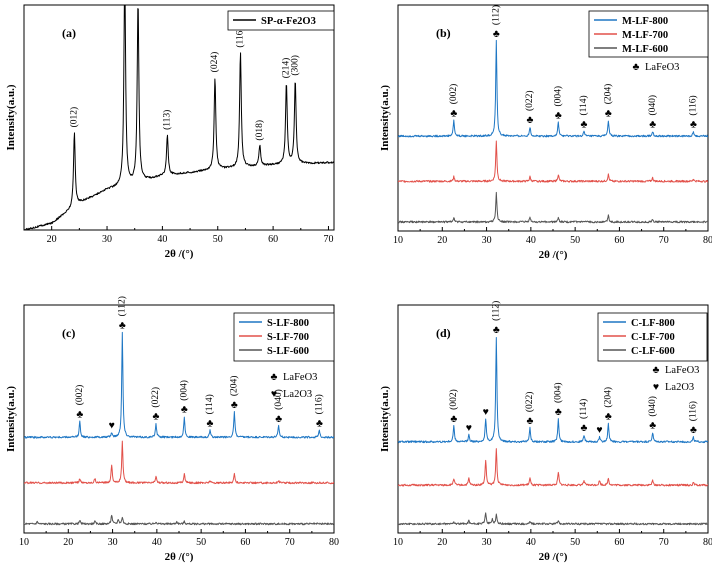 Image resolution: width=712 pixels, height=570 pixels. What do you see at coordinates (259, 130) in the screenshot?
I see `peak-label: (018)` at bounding box center [259, 130].